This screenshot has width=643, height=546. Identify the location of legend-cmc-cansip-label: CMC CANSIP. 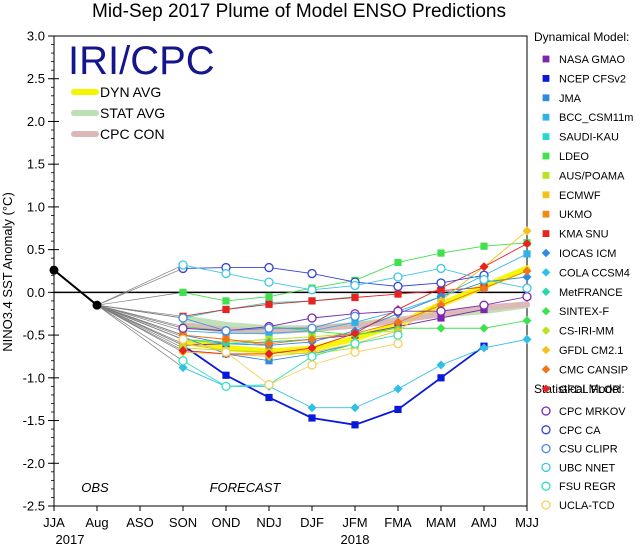
(593, 370).